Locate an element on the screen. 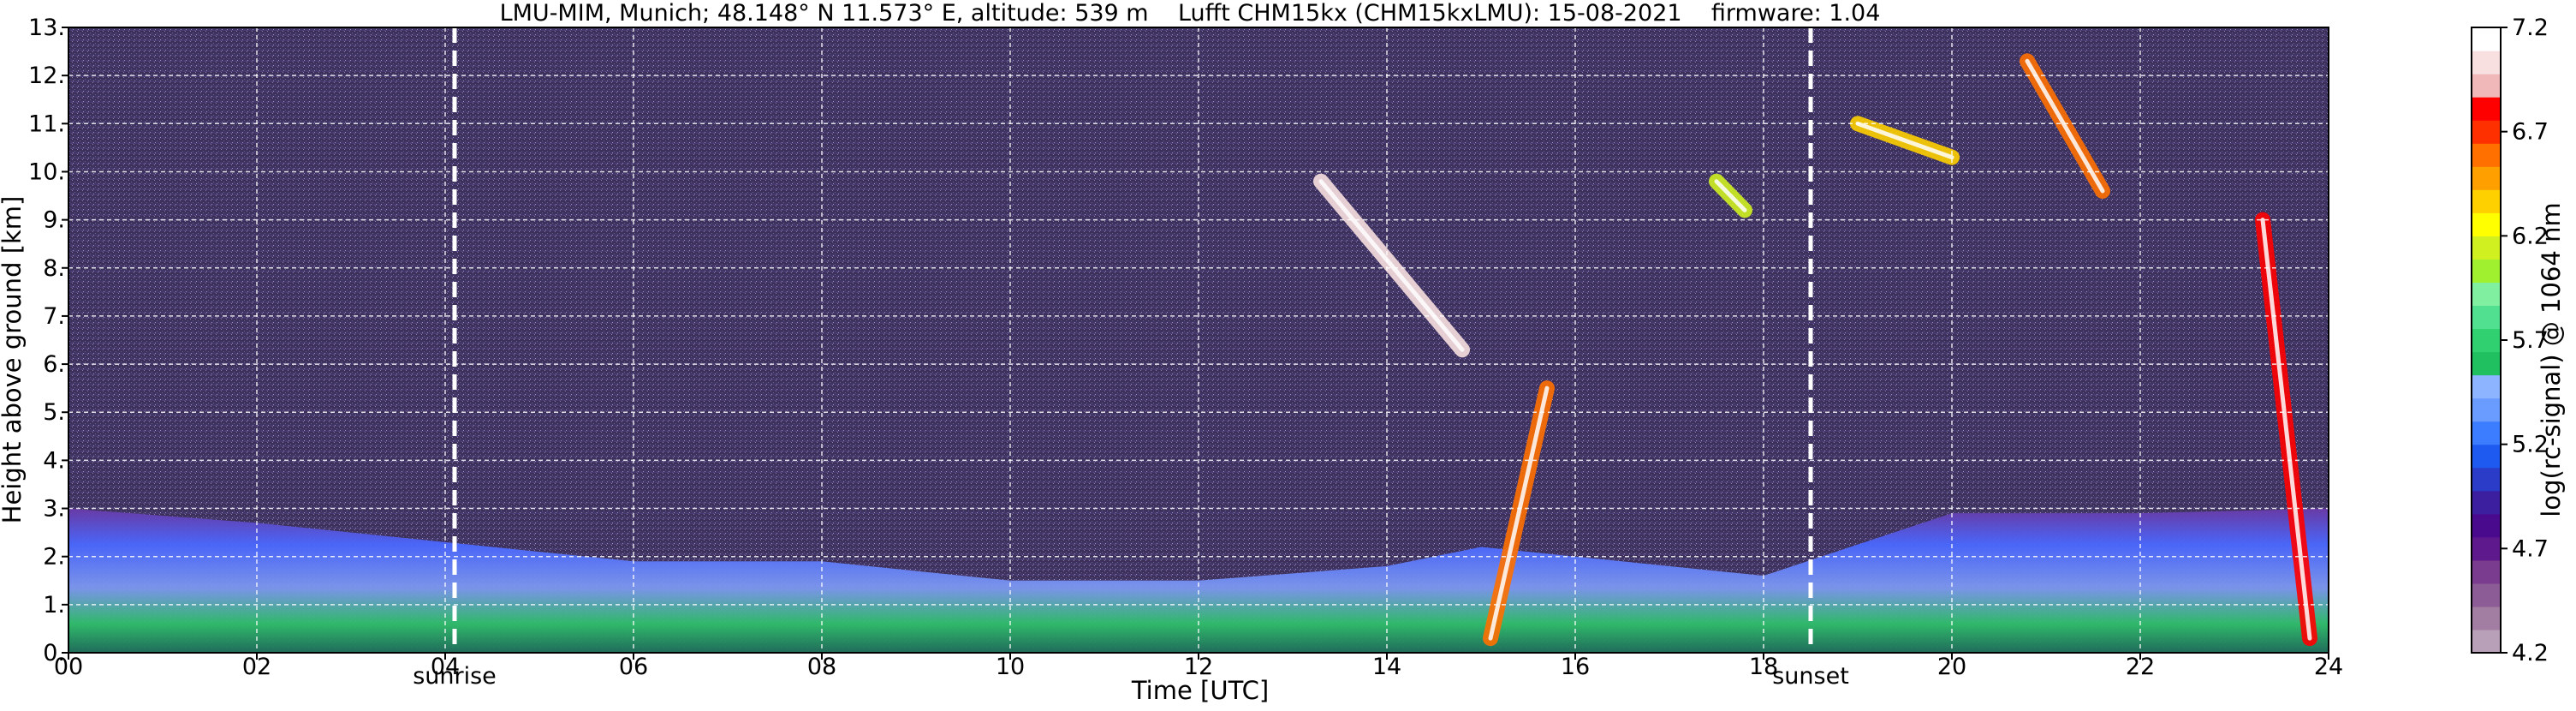  x-tick-label: 20 is located at coordinates (1951, 667).